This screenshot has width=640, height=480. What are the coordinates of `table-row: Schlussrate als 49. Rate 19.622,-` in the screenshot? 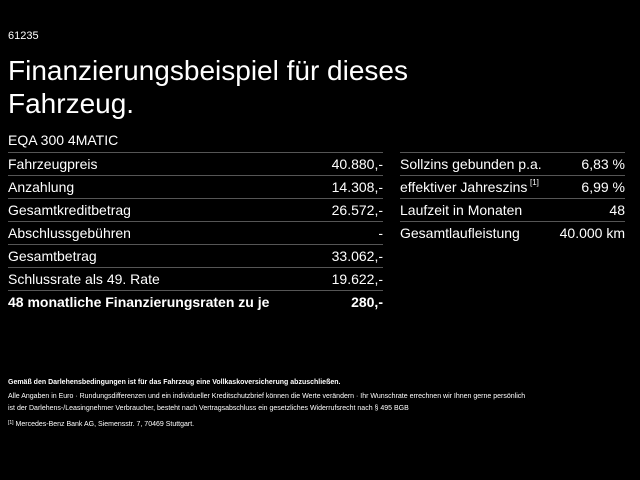 It's located at (195, 279).